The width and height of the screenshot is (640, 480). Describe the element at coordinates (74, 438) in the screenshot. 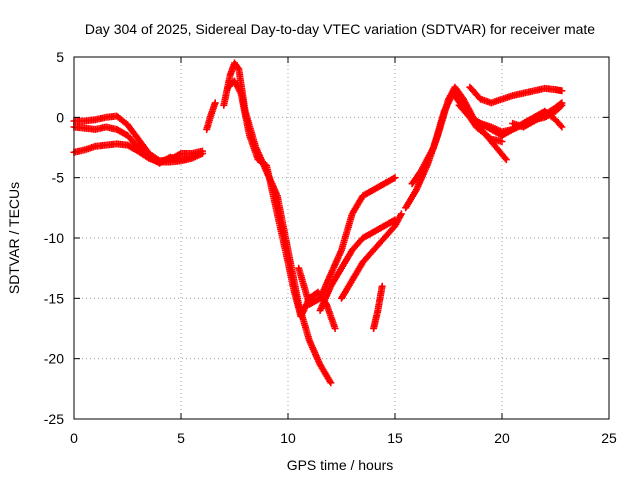

I see `x-tick-label: 0` at that location.